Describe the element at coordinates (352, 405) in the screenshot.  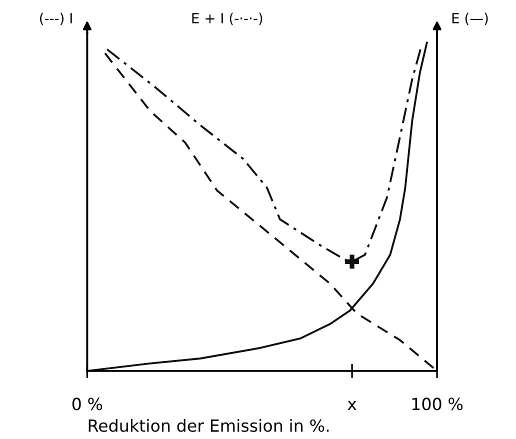
I see `x-tick-label: x` at that location.